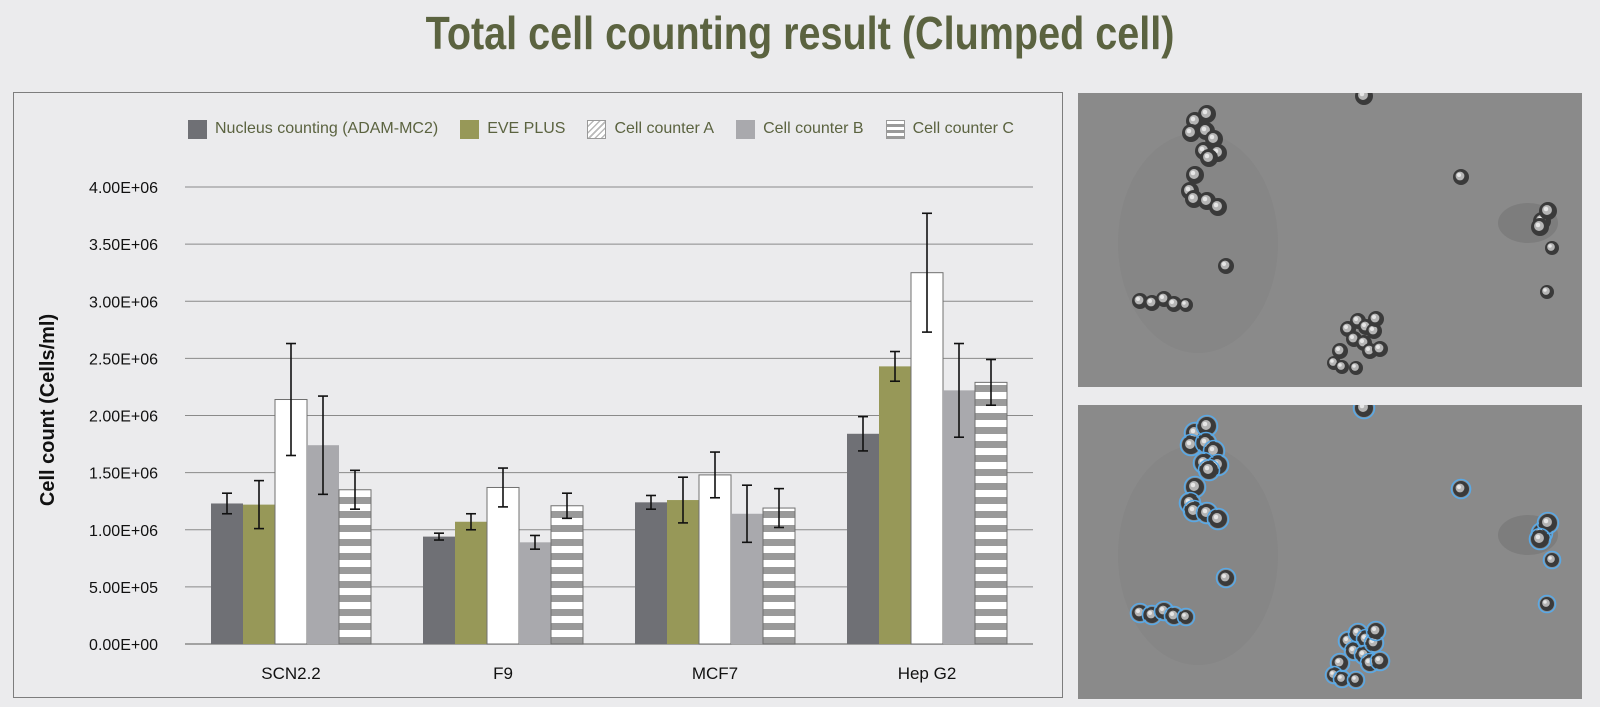 This screenshot has height=707, width=1600. Describe the element at coordinates (715, 559) in the screenshot. I see `bar-counterA-mcf7` at that location.